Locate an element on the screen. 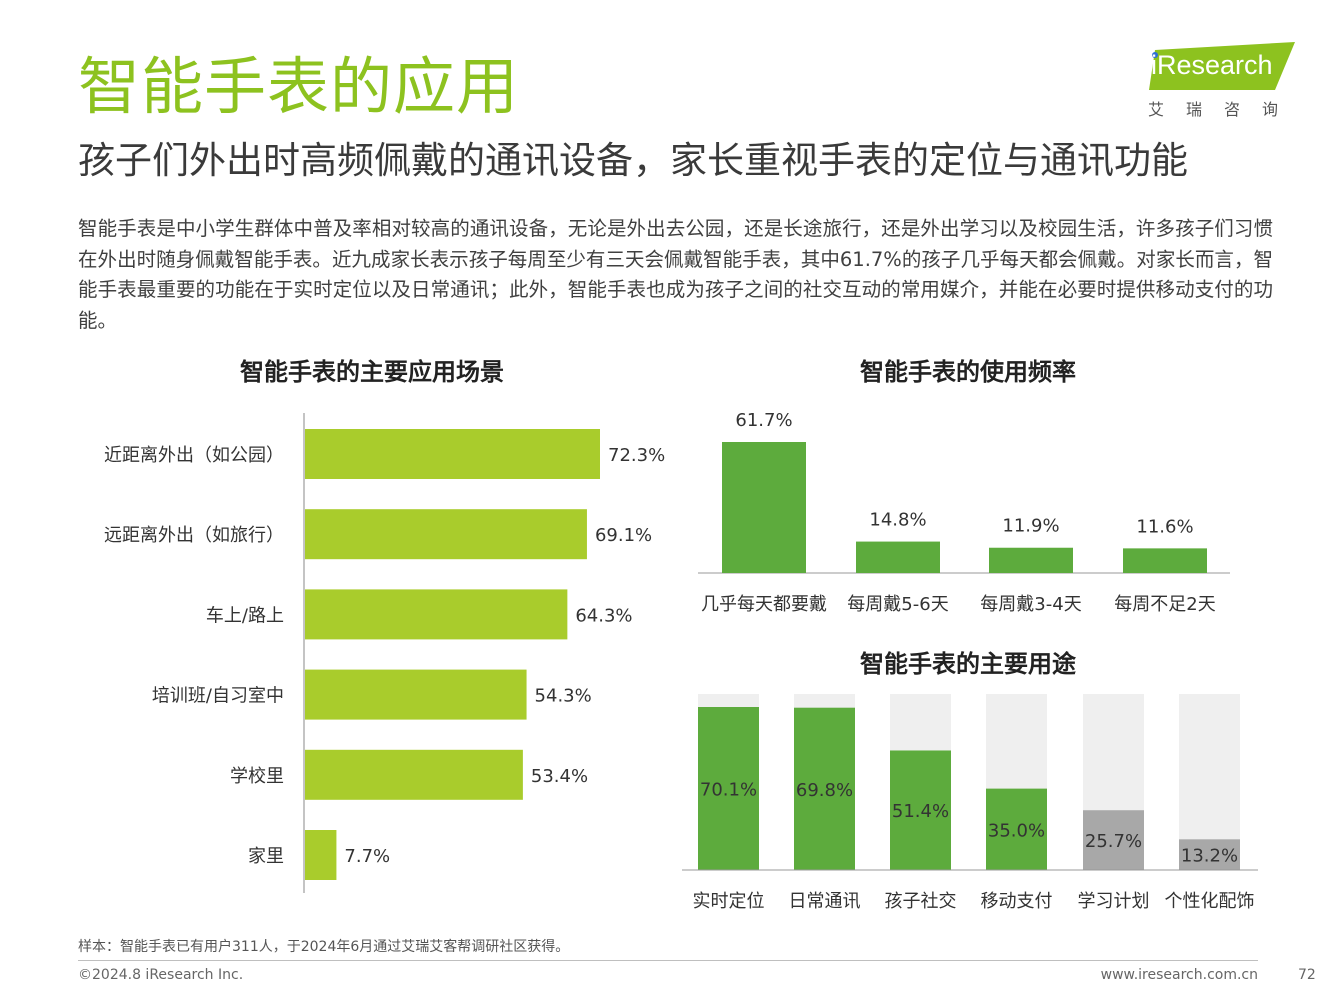 The width and height of the screenshot is (1333, 1000). usage-value-label: 69.8% is located at coordinates (824, 790).